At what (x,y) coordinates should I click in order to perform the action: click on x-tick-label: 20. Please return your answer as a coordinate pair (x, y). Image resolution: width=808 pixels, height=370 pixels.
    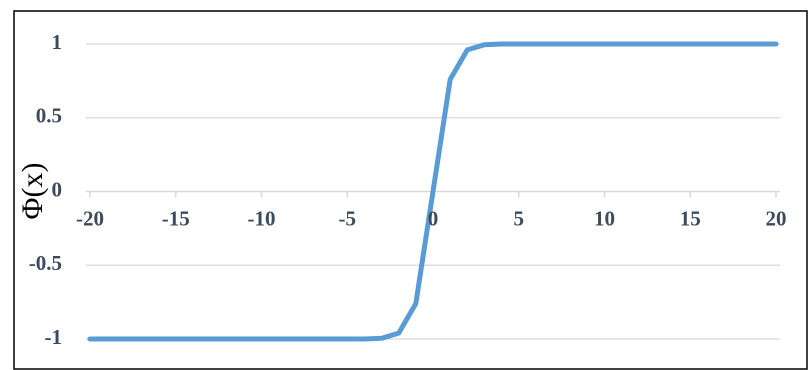
    Looking at the image, I should click on (776, 219).